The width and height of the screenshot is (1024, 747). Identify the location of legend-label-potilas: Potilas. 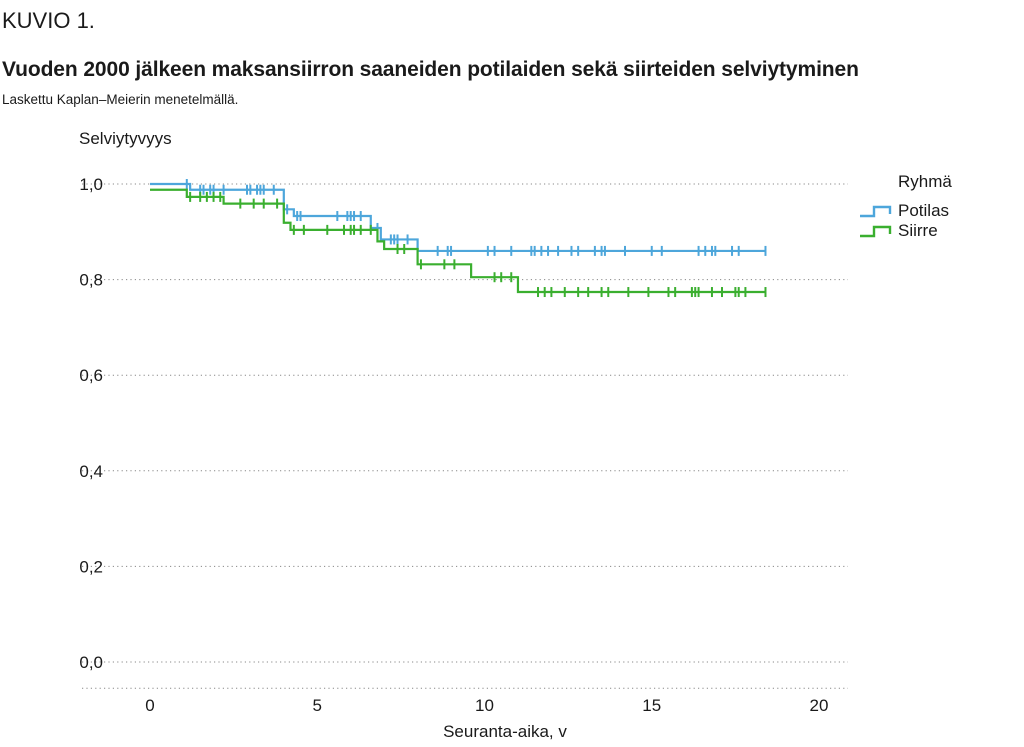
(924, 210).